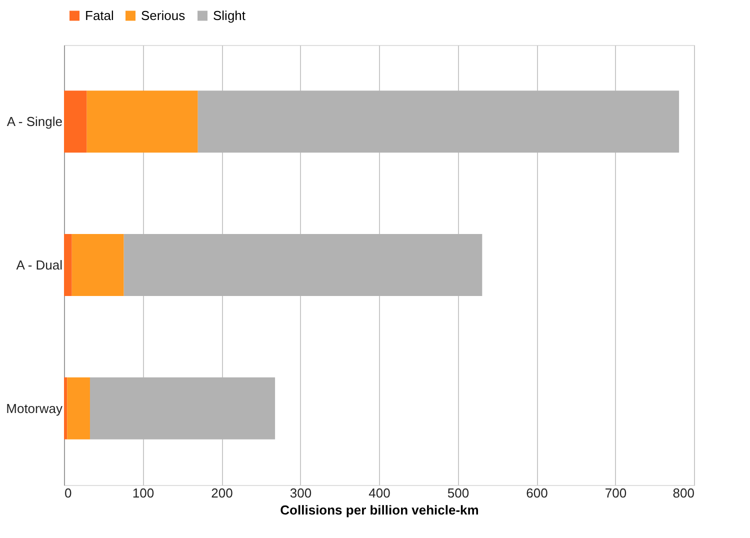 The width and height of the screenshot is (750, 538). I want to click on legend-label: Fatal, so click(99, 15).